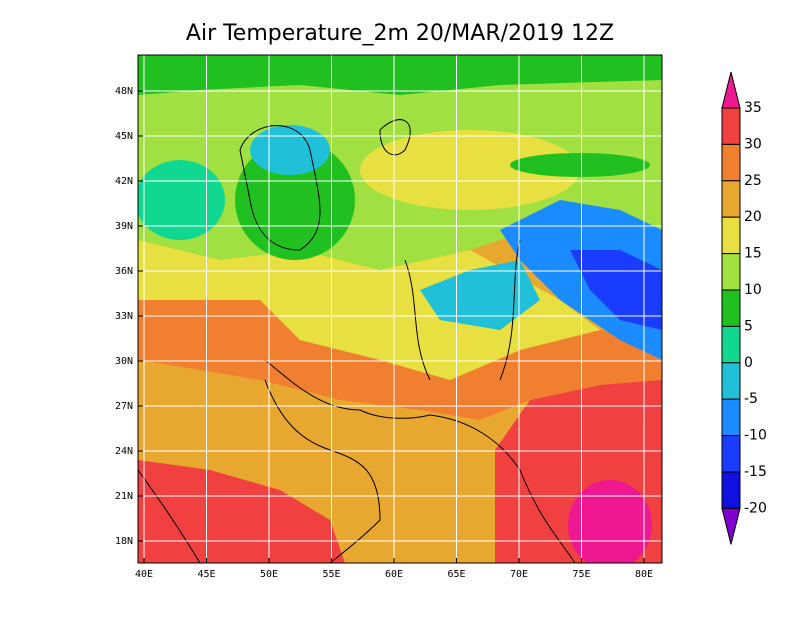 The width and height of the screenshot is (800, 618). Describe the element at coordinates (269, 574) in the screenshot. I see `lon-label: 50E` at that location.